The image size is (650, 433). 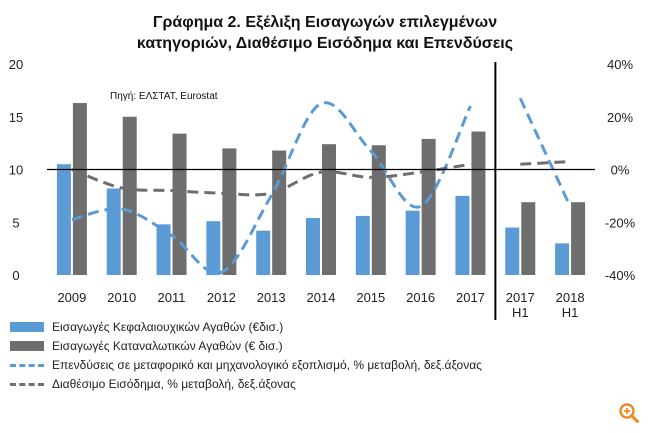 I want to click on x-tick-label: 2018, so click(x=570, y=297).